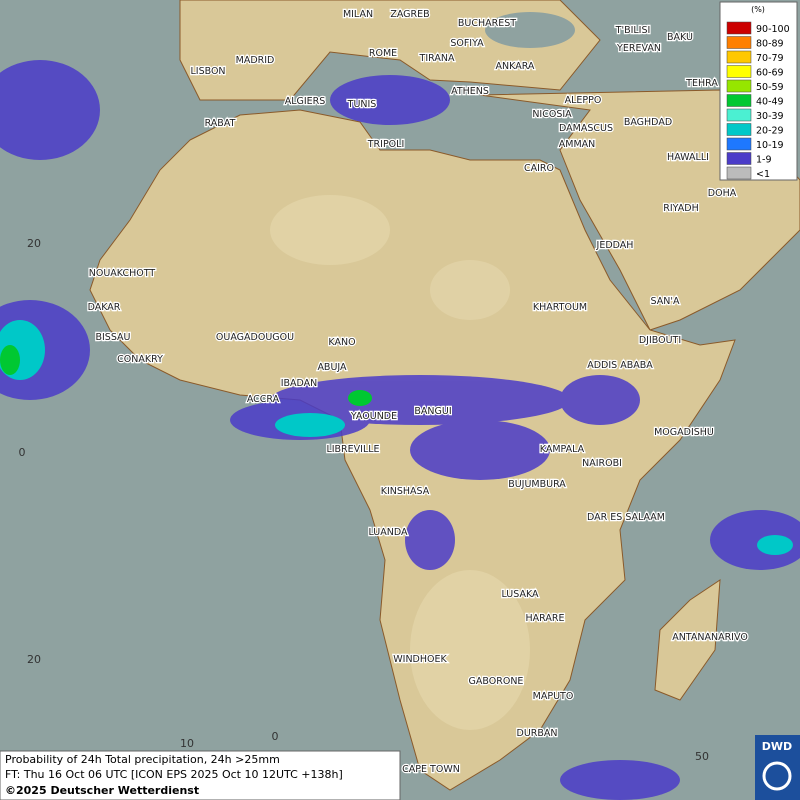  I want to click on city-label: YAOUNDE, so click(373, 416).